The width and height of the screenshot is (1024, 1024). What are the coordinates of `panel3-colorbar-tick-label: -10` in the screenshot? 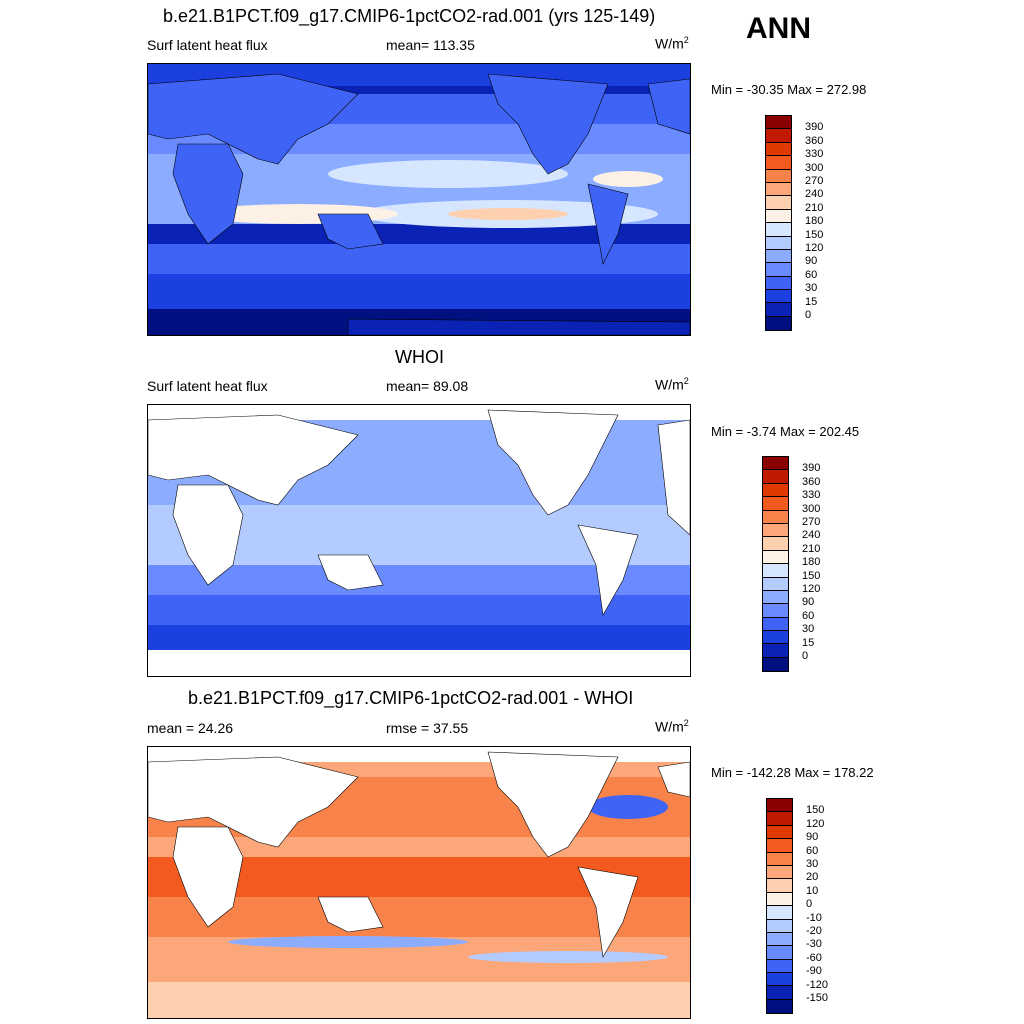 It's located at (814, 917).